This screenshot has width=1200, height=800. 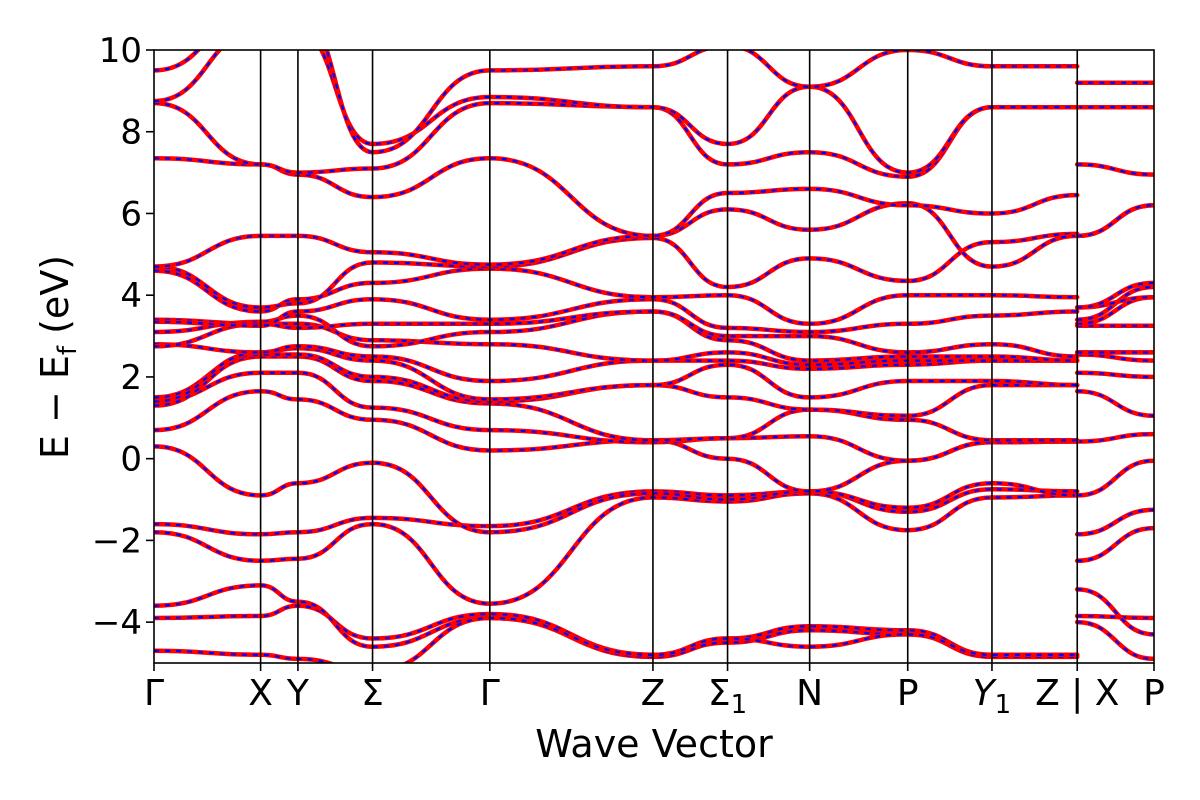 I want to click on band-line-dashed-11-seg0, so click(x=616, y=344).